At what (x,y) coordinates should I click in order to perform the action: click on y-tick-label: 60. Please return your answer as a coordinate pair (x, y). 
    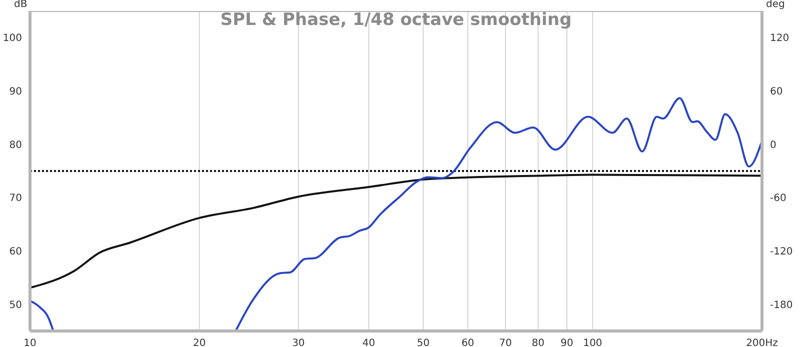
    Looking at the image, I should click on (15, 252).